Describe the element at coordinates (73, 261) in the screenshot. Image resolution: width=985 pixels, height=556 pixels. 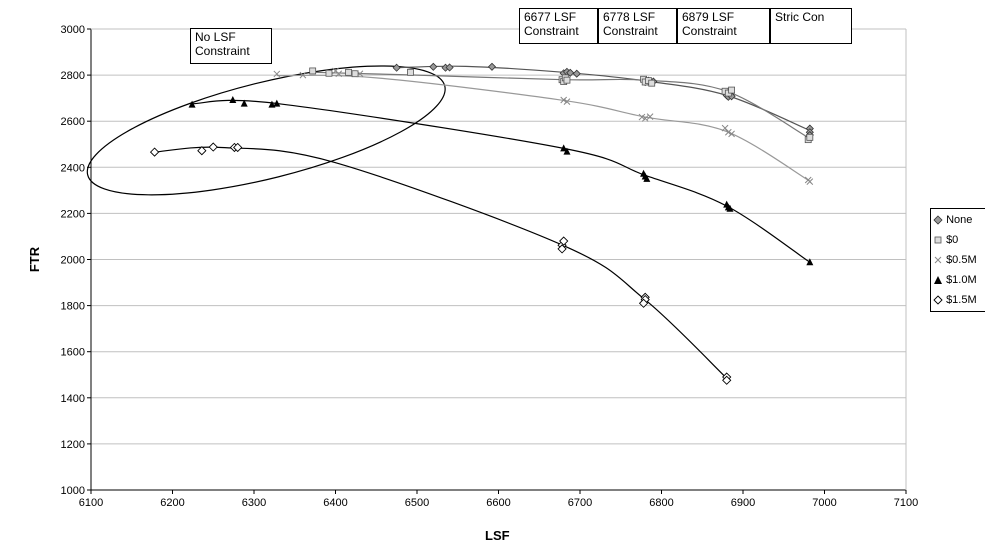
I see `y-tick-label: 2000` at that location.